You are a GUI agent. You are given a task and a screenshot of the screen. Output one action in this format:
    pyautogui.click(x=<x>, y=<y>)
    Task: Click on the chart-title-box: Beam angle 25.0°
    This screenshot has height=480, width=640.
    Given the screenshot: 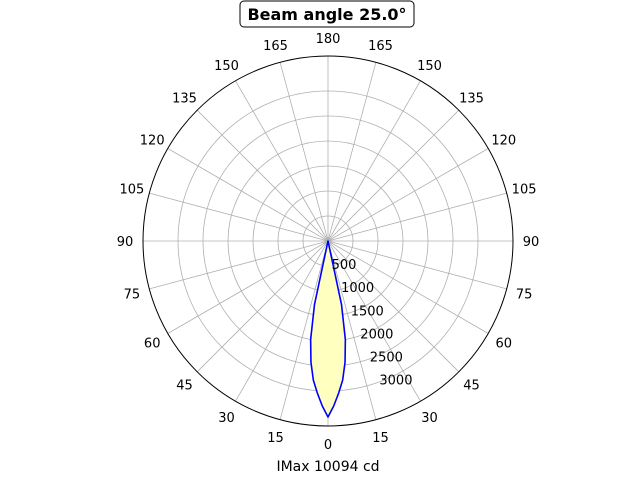 What is the action you would take?
    pyautogui.click(x=327, y=14)
    